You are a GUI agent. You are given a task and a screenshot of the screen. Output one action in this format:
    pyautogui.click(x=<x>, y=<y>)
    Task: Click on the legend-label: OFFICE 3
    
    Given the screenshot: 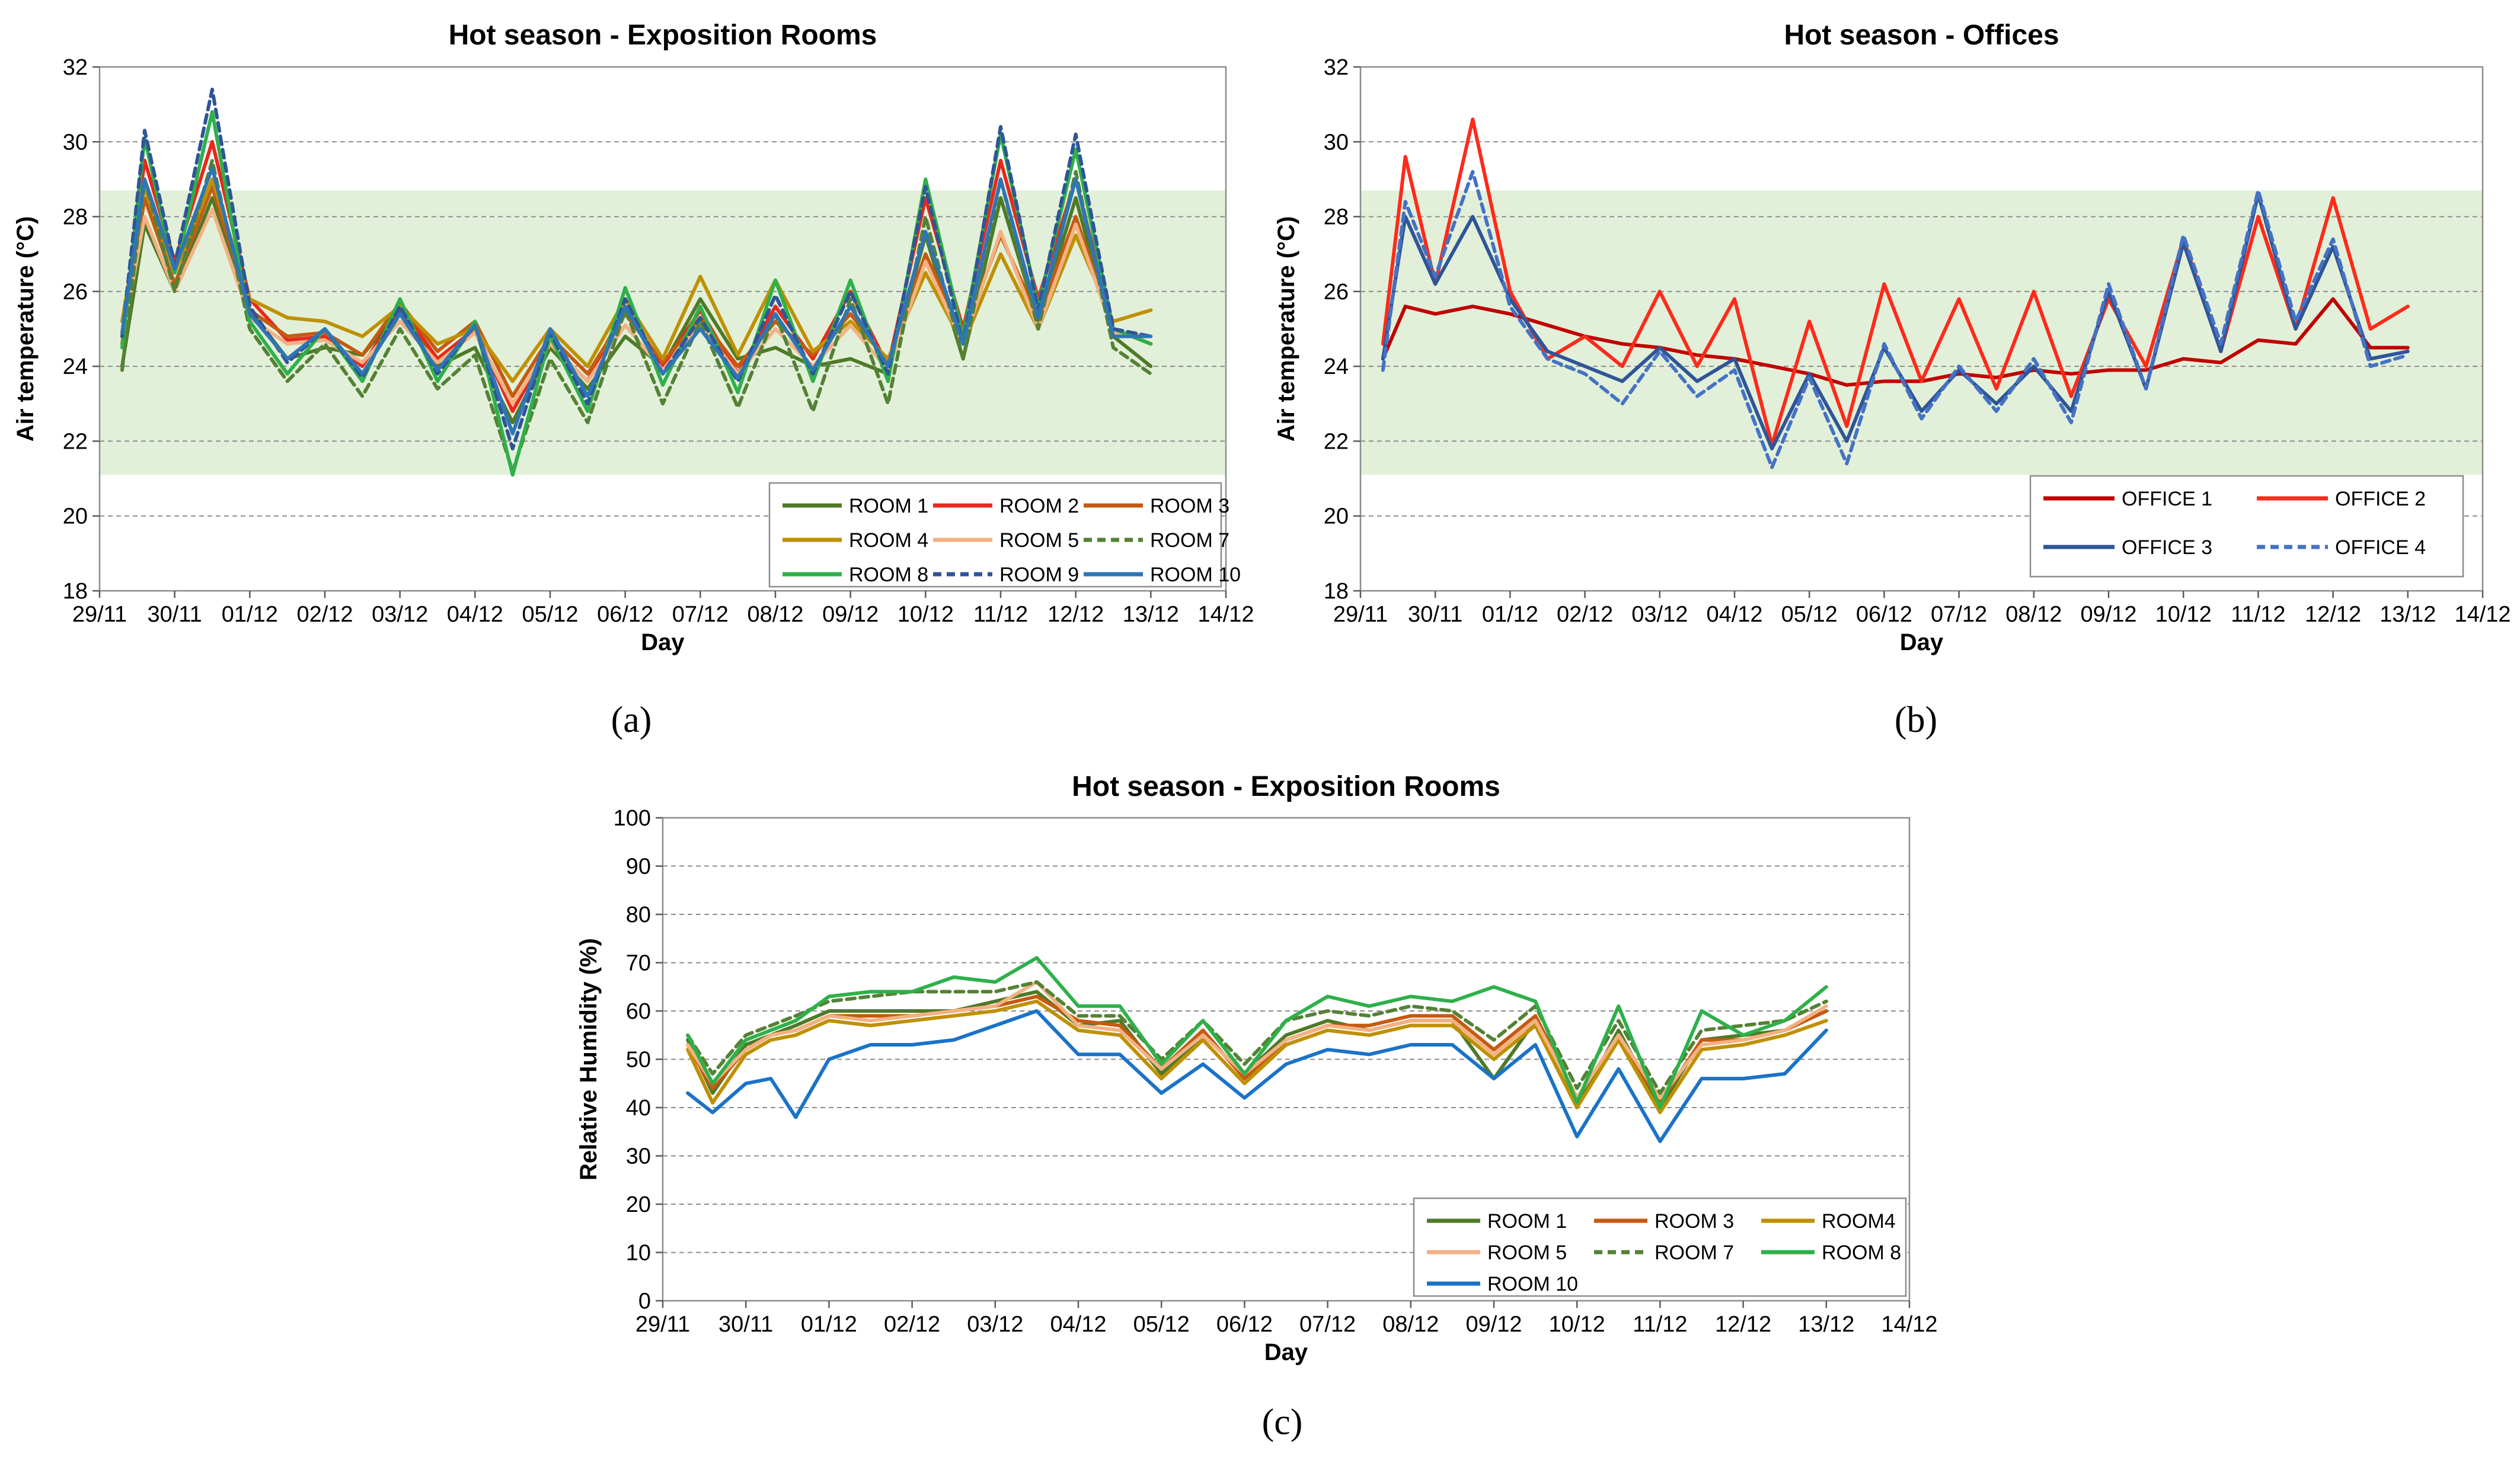 What is the action you would take?
    pyautogui.click(x=2167, y=547)
    